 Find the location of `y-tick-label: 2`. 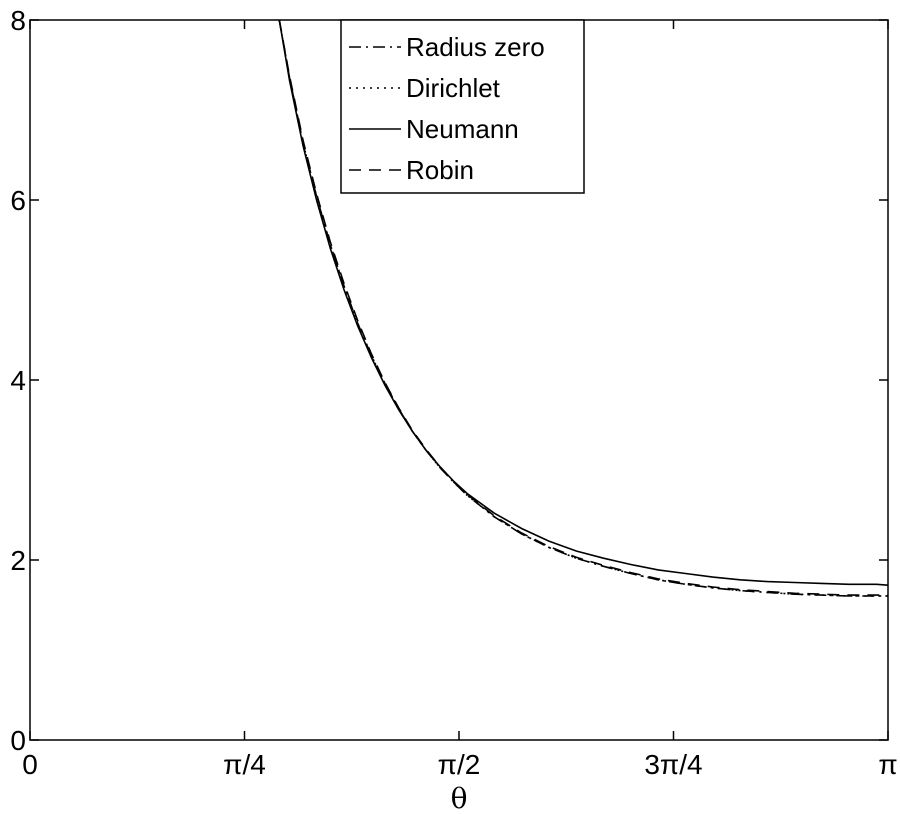

y-tick-label: 2 is located at coordinates (18, 560).